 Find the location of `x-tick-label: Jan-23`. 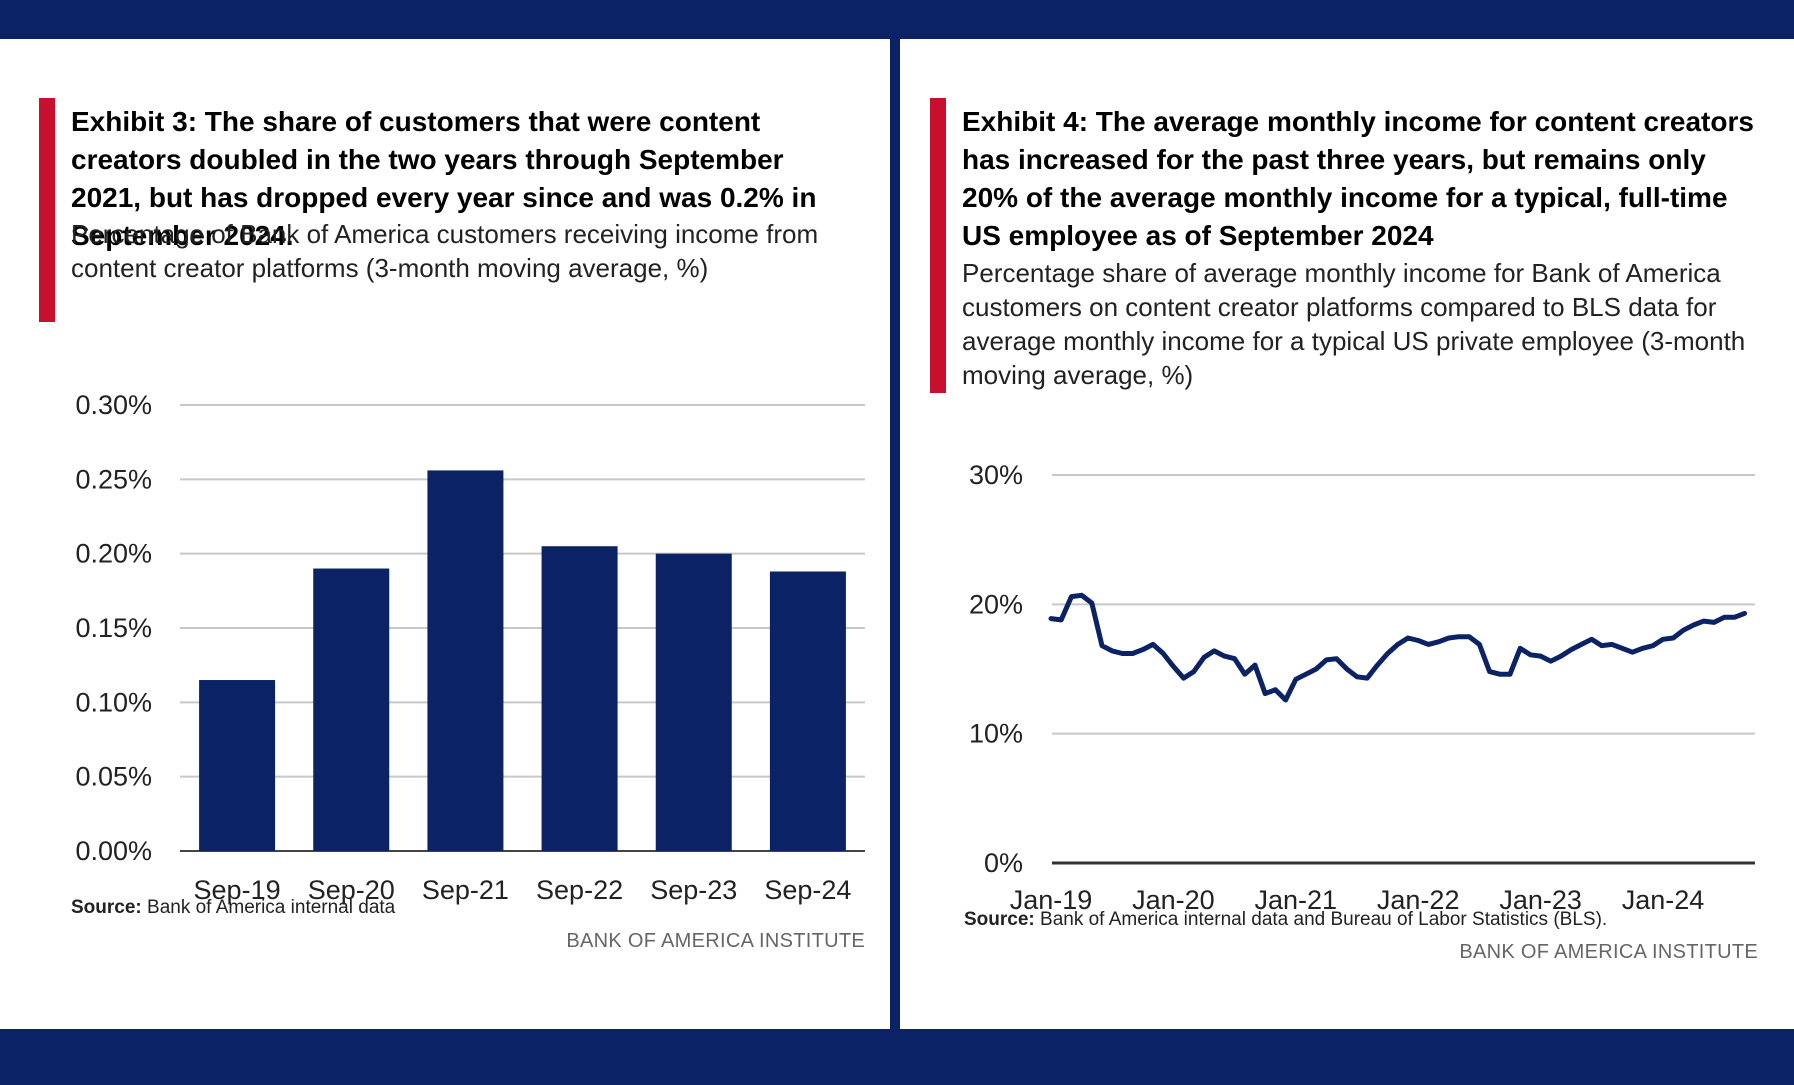

x-tick-label: Jan-23 is located at coordinates (1540, 900).